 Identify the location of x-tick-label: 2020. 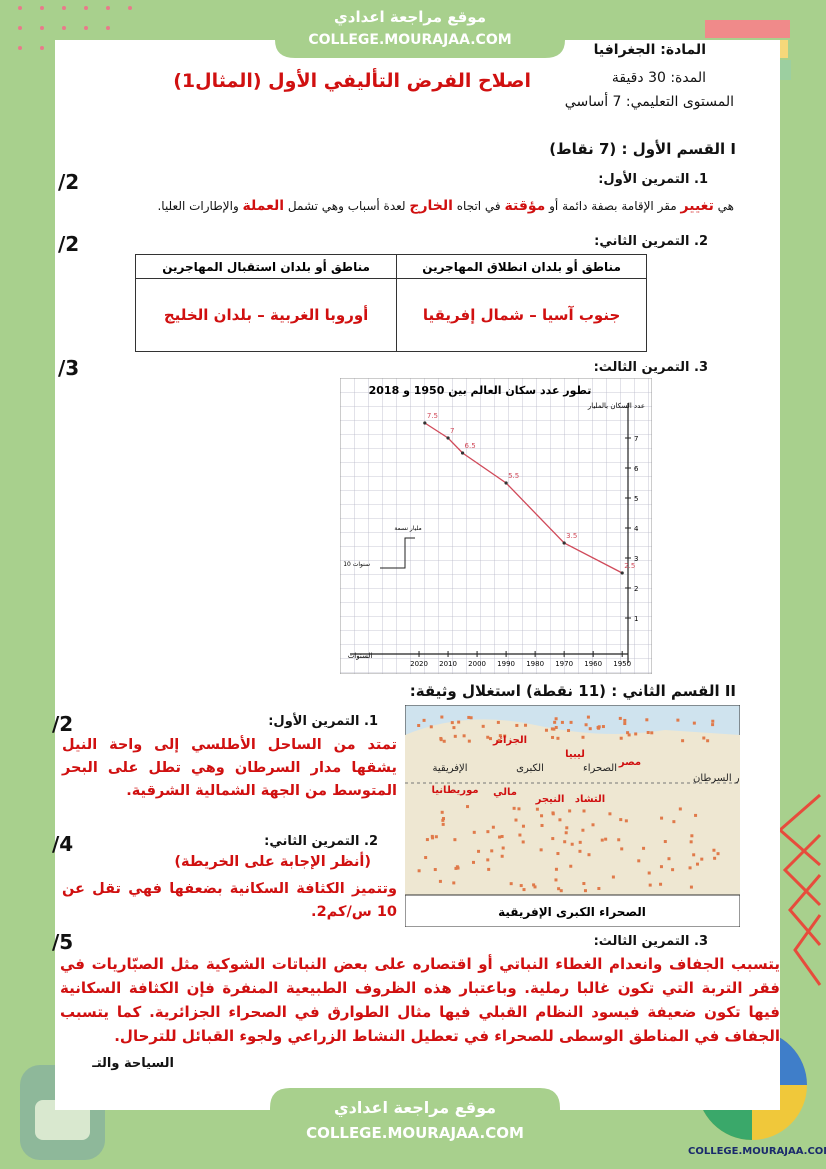
(419, 664).